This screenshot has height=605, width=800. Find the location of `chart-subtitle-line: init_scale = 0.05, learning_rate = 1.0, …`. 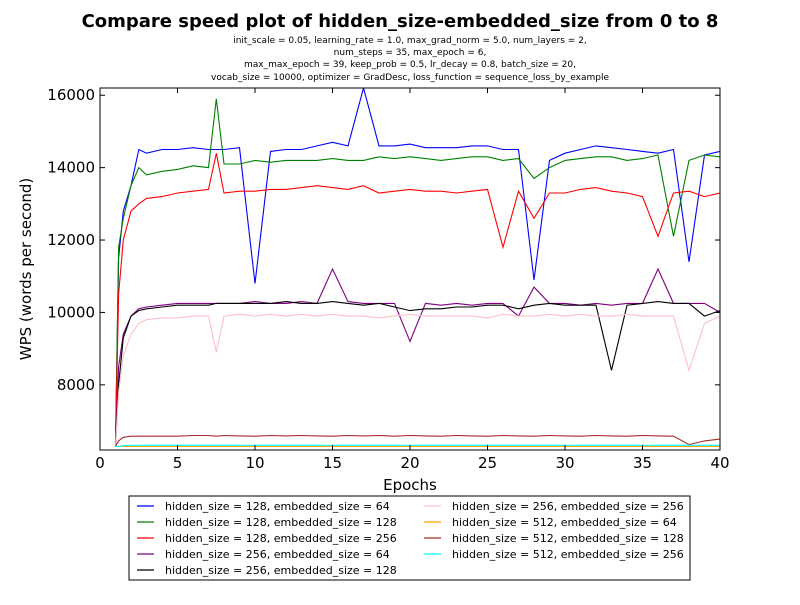

chart-subtitle-line: init_scale = 0.05, learning_rate = 1.0, … is located at coordinates (410, 41).